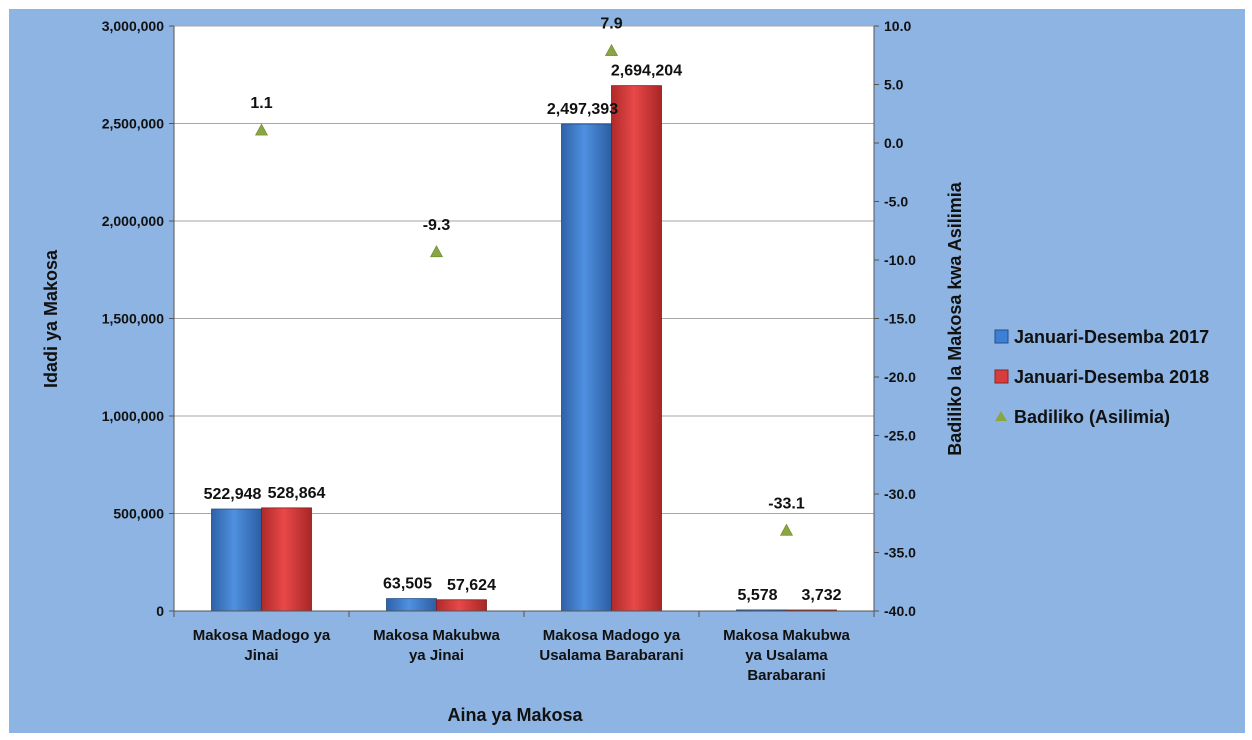 Image resolution: width=1252 pixels, height=740 pixels. What do you see at coordinates (955, 318) in the screenshot?
I see `y2-axis-title: Badiliko la Makosa kwa Asilimia` at bounding box center [955, 318].